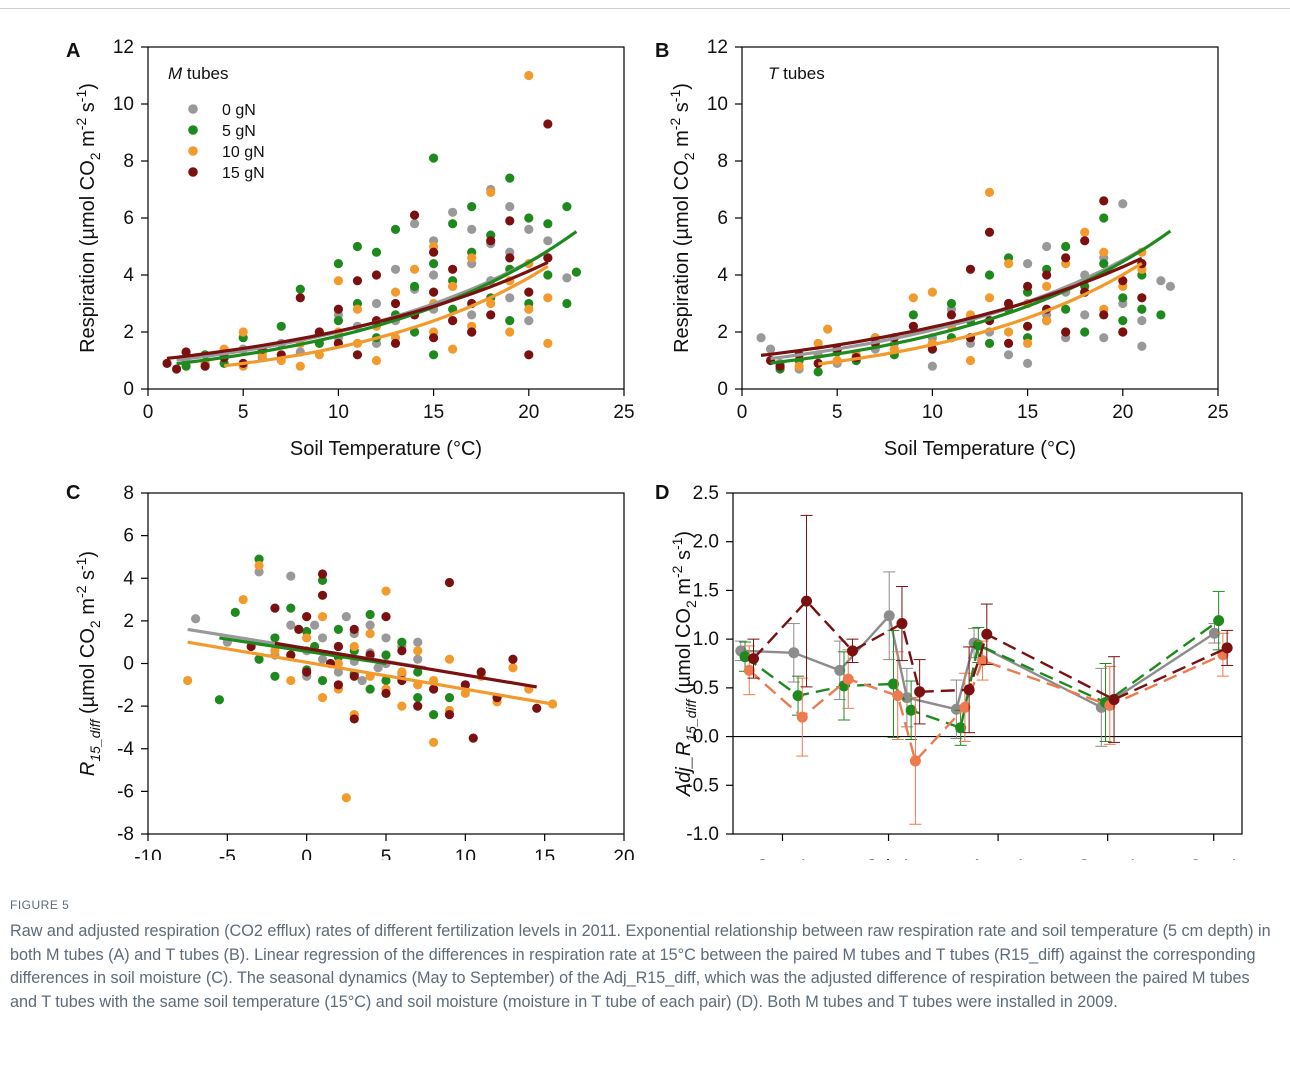  I want to click on fit-line-10gn, so click(980, 313).